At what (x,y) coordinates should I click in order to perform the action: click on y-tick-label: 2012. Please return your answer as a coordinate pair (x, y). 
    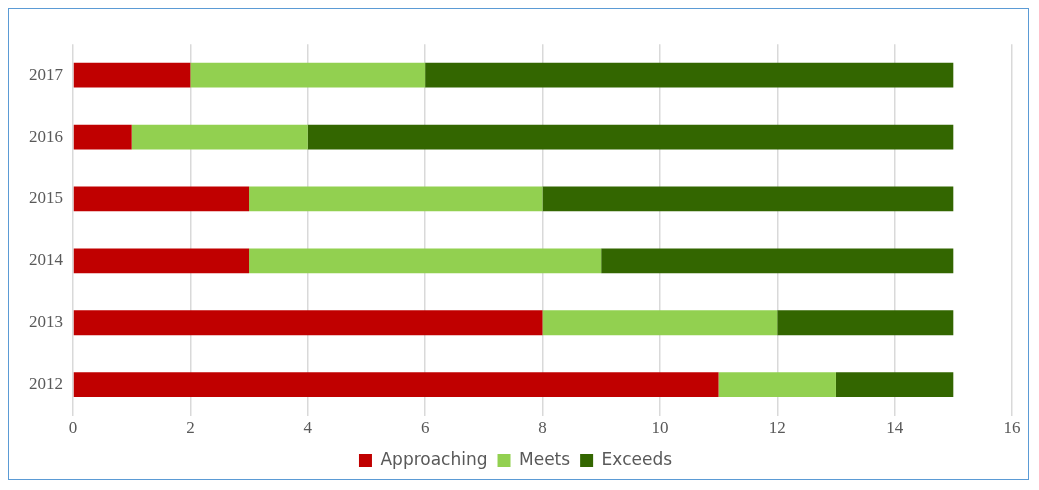
    Looking at the image, I should click on (46, 384).